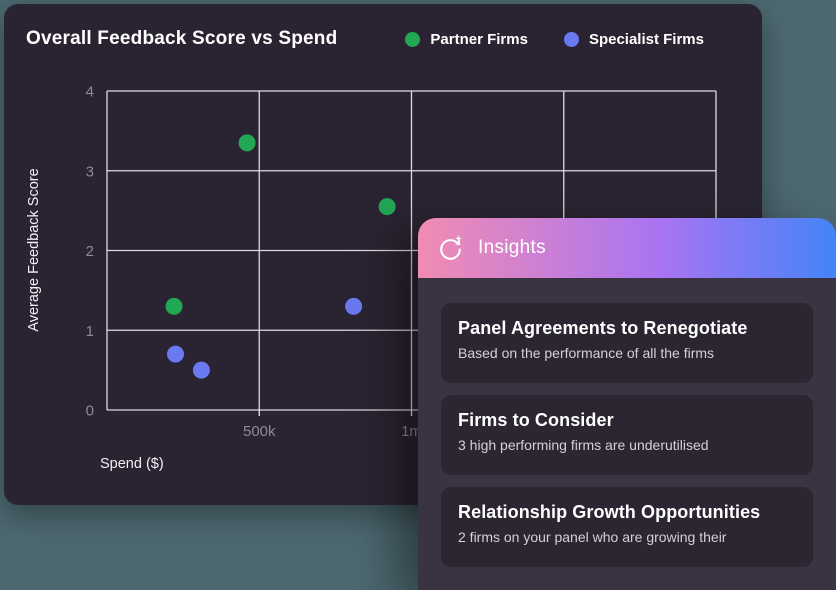  What do you see at coordinates (571, 39) in the screenshot?
I see `specialist-firms-dot-icon` at bounding box center [571, 39].